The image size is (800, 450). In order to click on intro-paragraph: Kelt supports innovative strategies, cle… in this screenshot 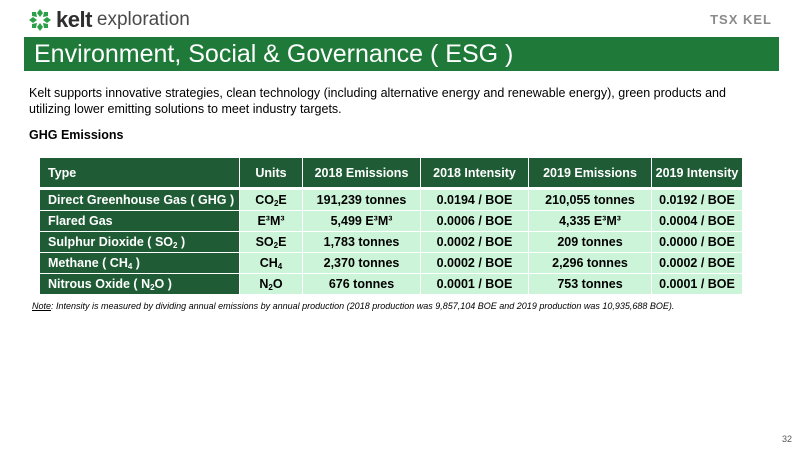, I will do `click(377, 101)`.